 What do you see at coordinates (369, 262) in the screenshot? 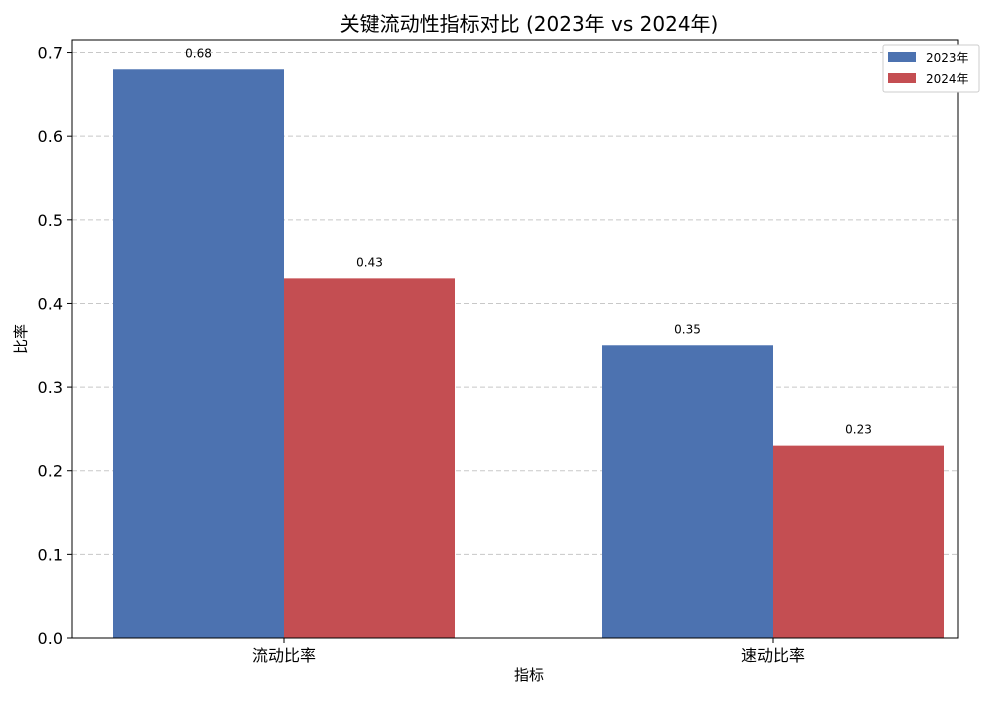
I see `bar-value-label: 0.43` at bounding box center [369, 262].